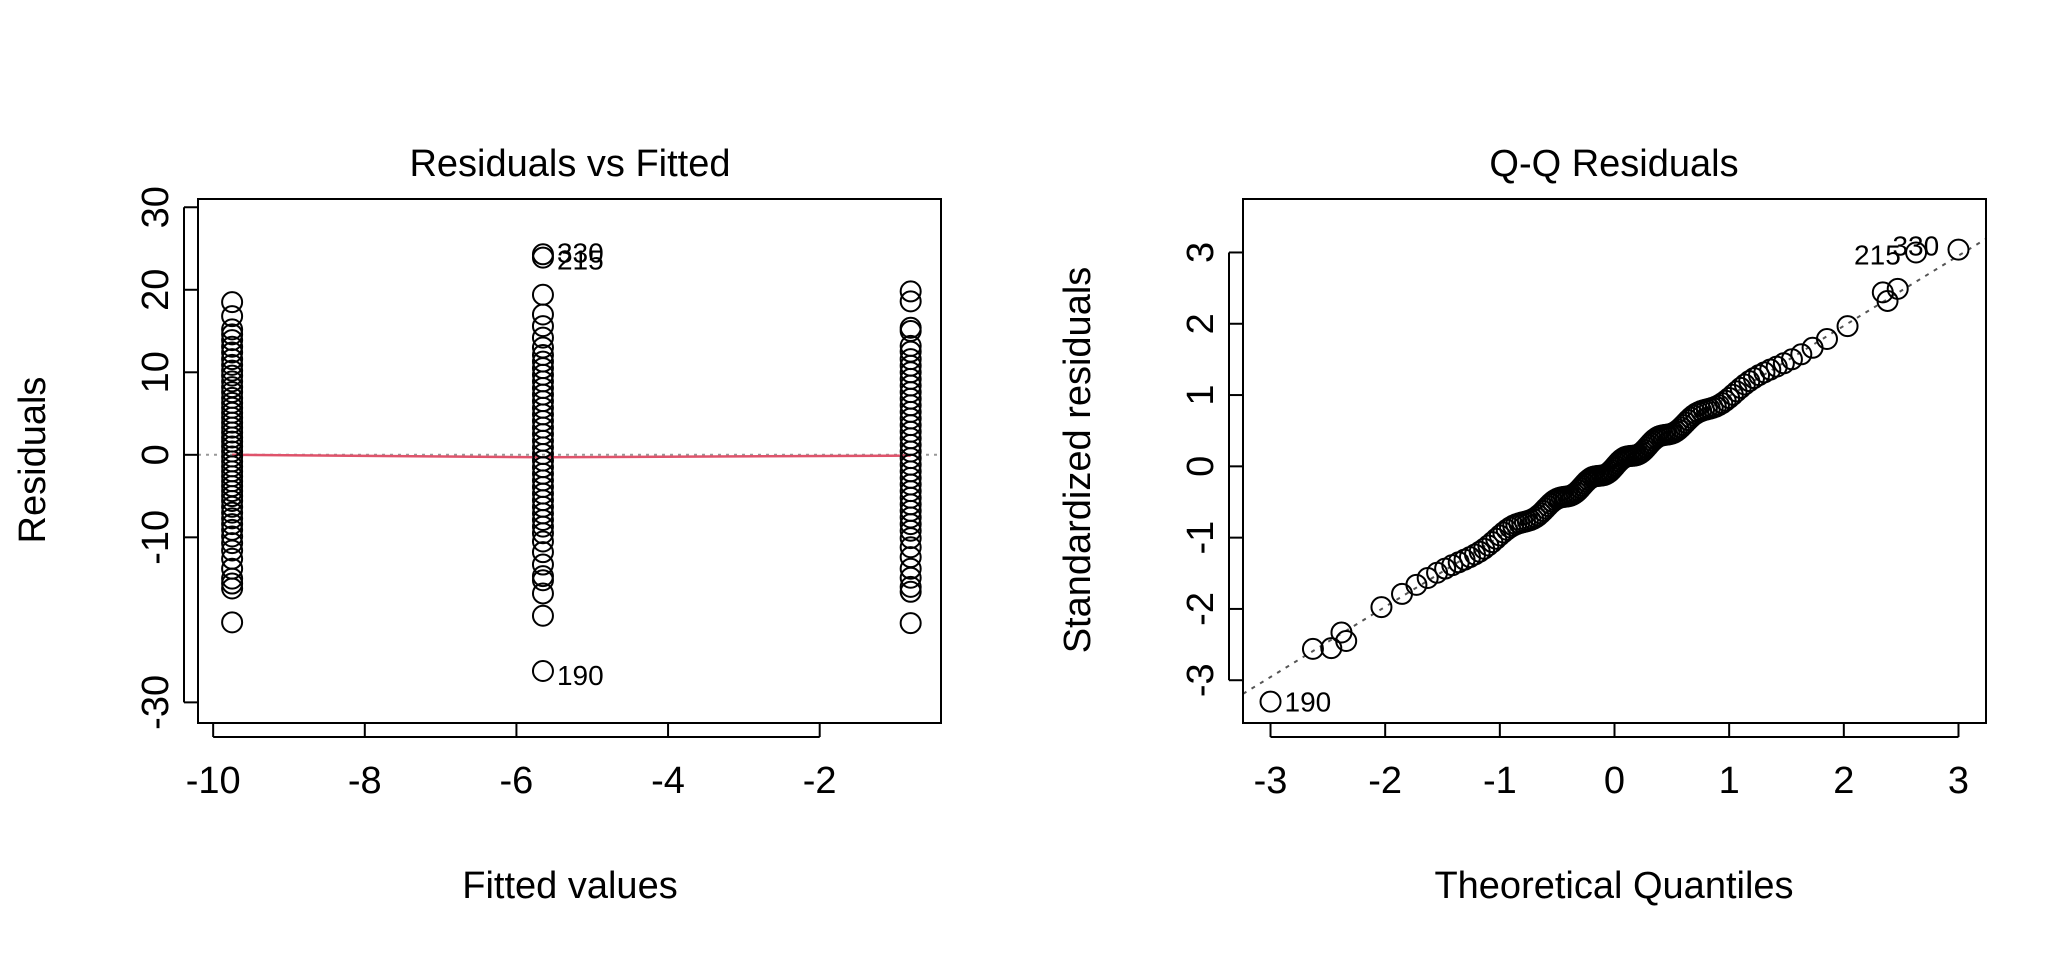  What do you see at coordinates (1271, 781) in the screenshot?
I see `x-tick-label: -3` at bounding box center [1271, 781].